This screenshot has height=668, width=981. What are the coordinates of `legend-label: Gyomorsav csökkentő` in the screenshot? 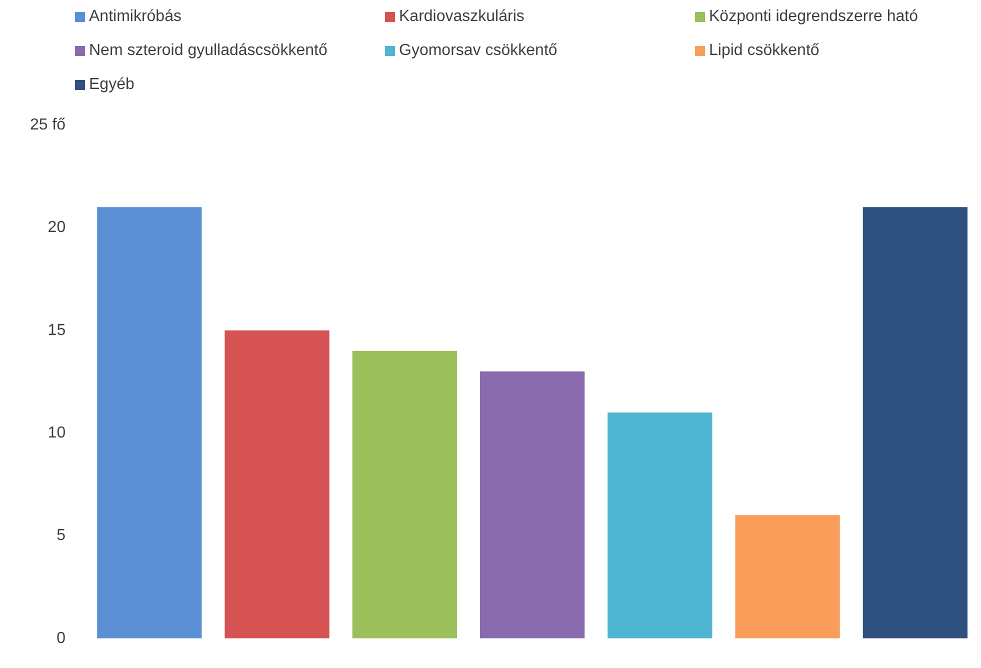 It's located at (478, 51).